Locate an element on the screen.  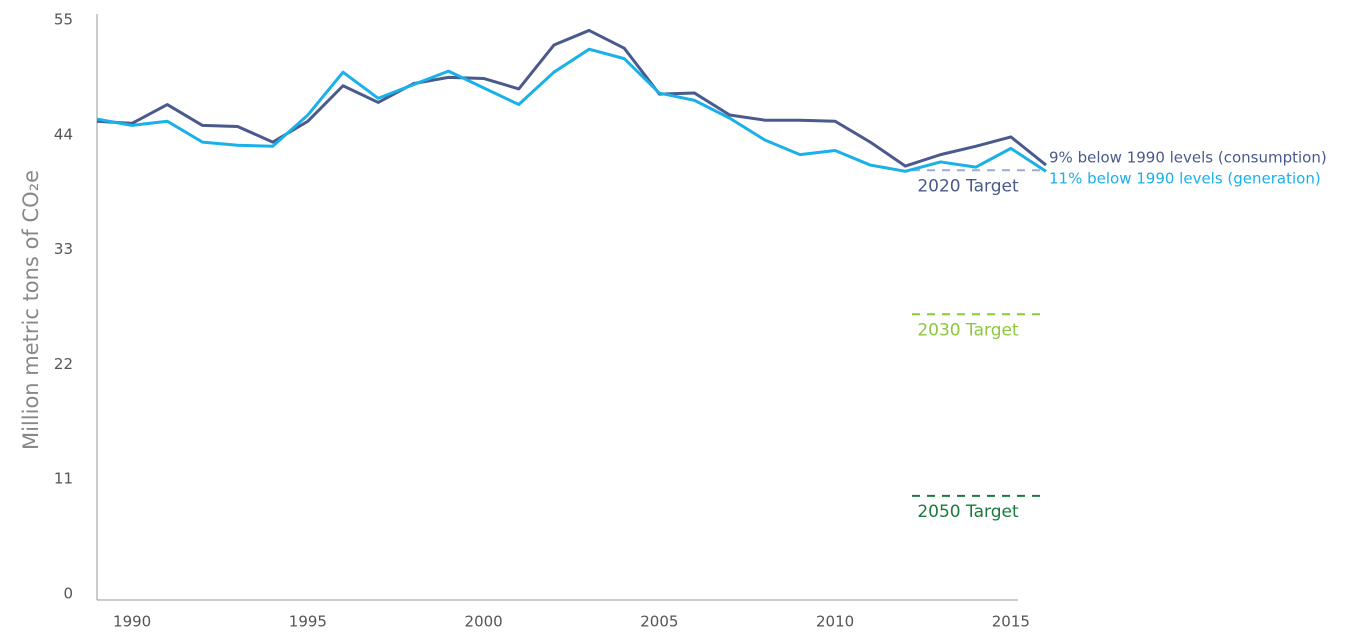
x-tick-label: 1995 is located at coordinates (308, 622).